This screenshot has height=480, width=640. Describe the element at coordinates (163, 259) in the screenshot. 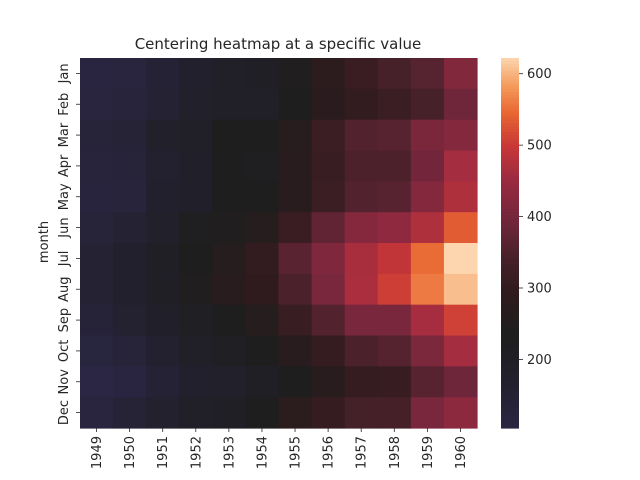

I see `heatmap-cell-Jul-1951` at that location.